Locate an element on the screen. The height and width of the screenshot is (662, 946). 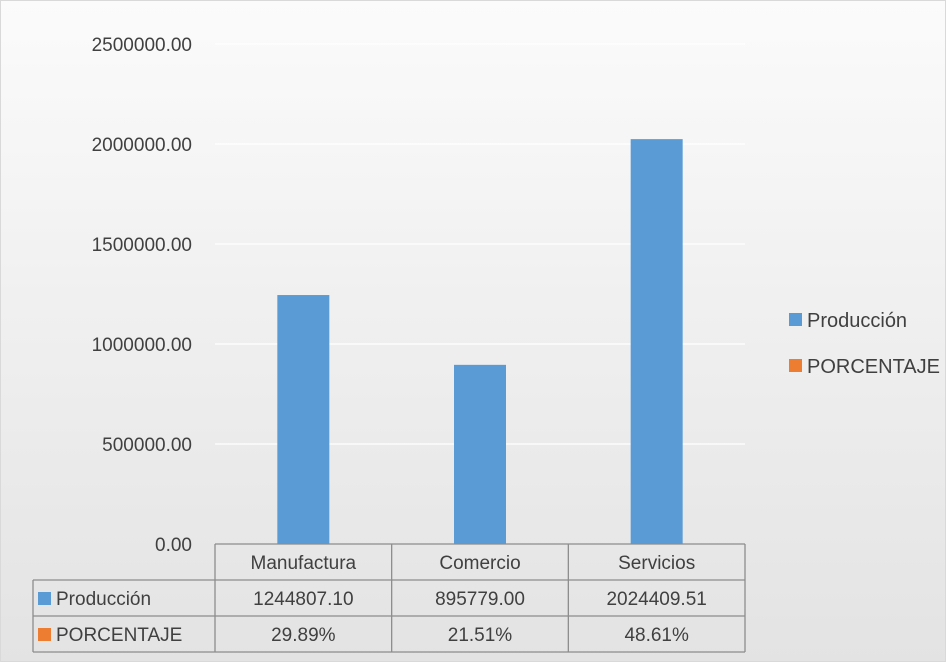
y-tick-label: 500000.00 is located at coordinates (147, 445).